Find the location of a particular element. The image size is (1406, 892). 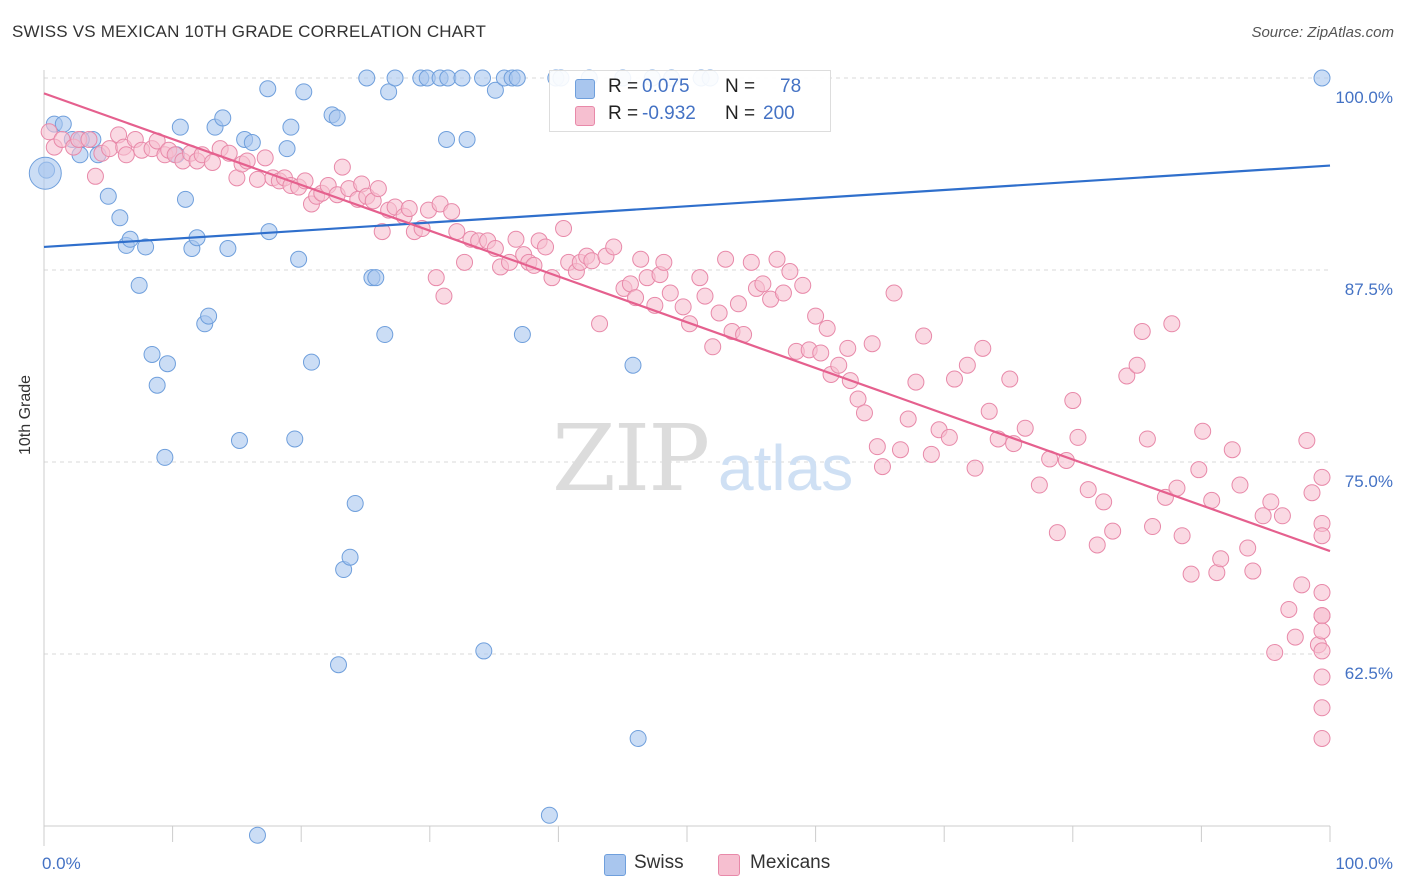

watermark-atlas: atlas is located at coordinates (785, 468).